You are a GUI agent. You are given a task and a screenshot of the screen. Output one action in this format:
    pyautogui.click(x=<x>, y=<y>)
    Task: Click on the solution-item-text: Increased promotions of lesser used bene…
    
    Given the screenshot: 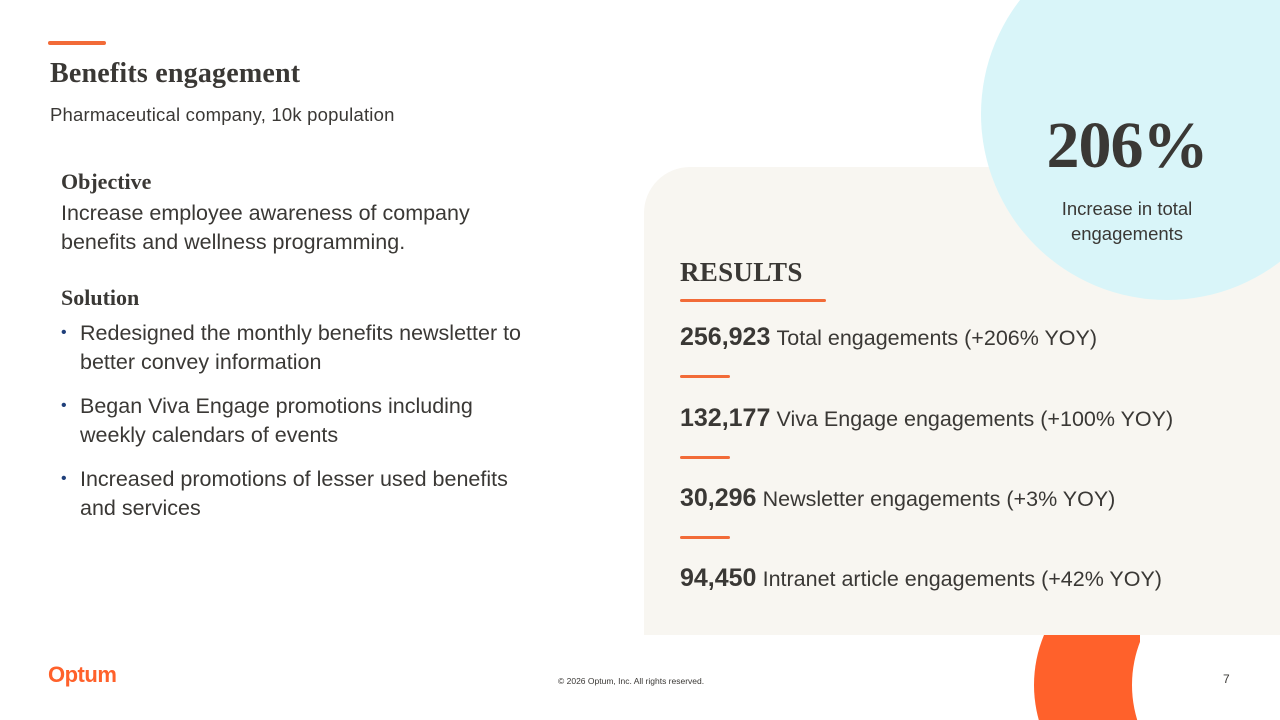 What is the action you would take?
    pyautogui.click(x=294, y=493)
    